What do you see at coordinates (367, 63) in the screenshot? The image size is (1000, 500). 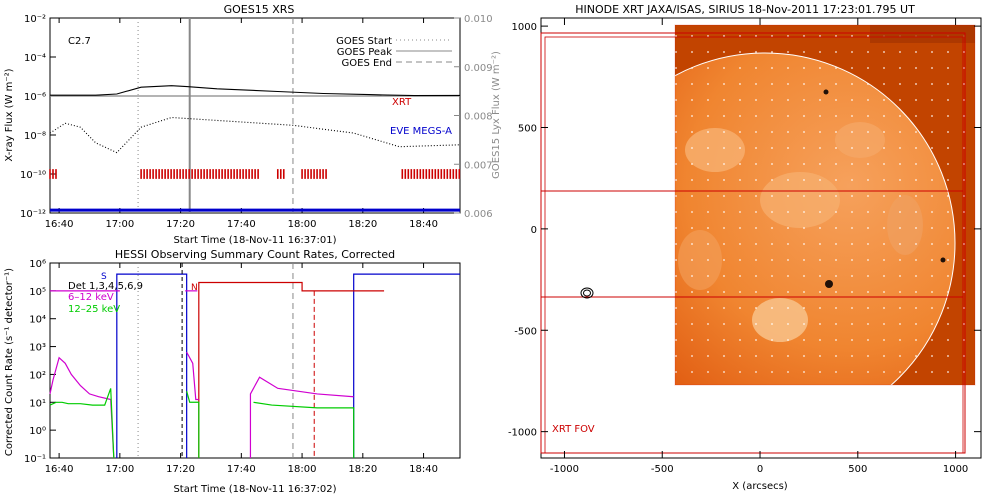 I see `legend-goes-end: GOES End` at bounding box center [367, 63].